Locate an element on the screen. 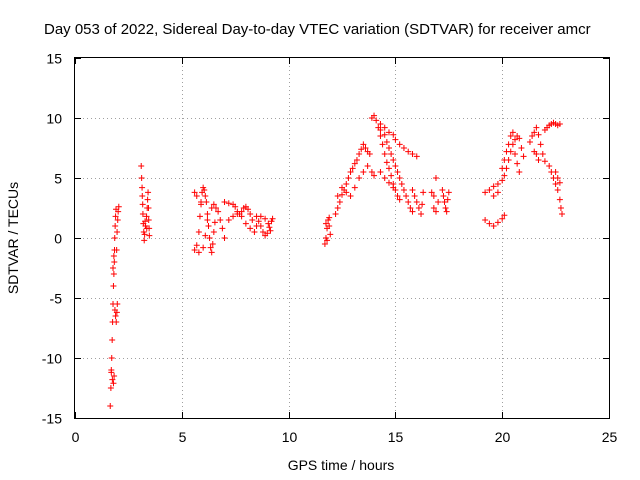  x-tick-labels: 0 5 10 15 20 25 is located at coordinates (345, 437).